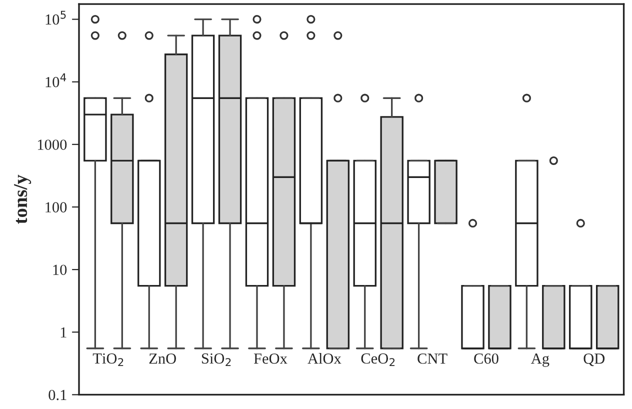 This screenshot has width=632, height=409. Describe the element at coordinates (594, 360) in the screenshot. I see `x-tick-label: QD` at that location.